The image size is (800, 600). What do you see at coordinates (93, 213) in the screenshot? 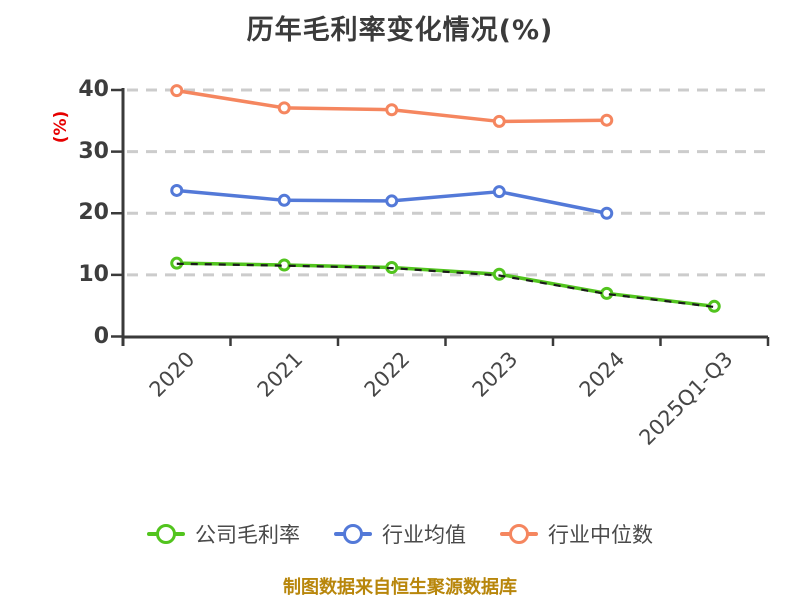
I see `y-tick-label: 20` at bounding box center [93, 213].